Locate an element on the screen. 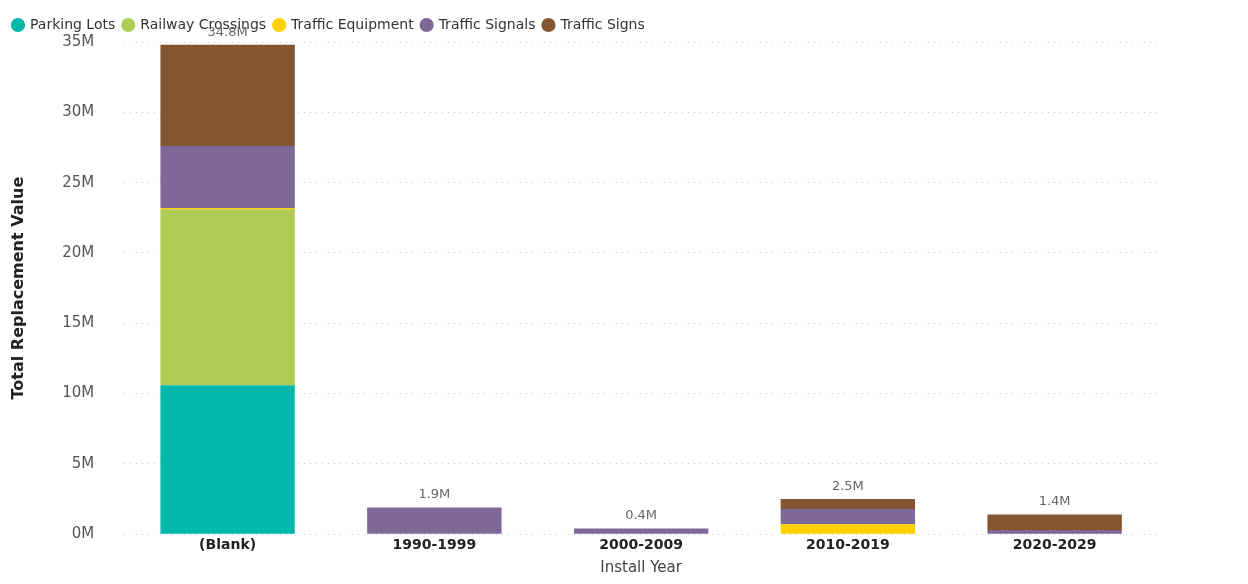  y-tick-label: 35M is located at coordinates (78, 40).